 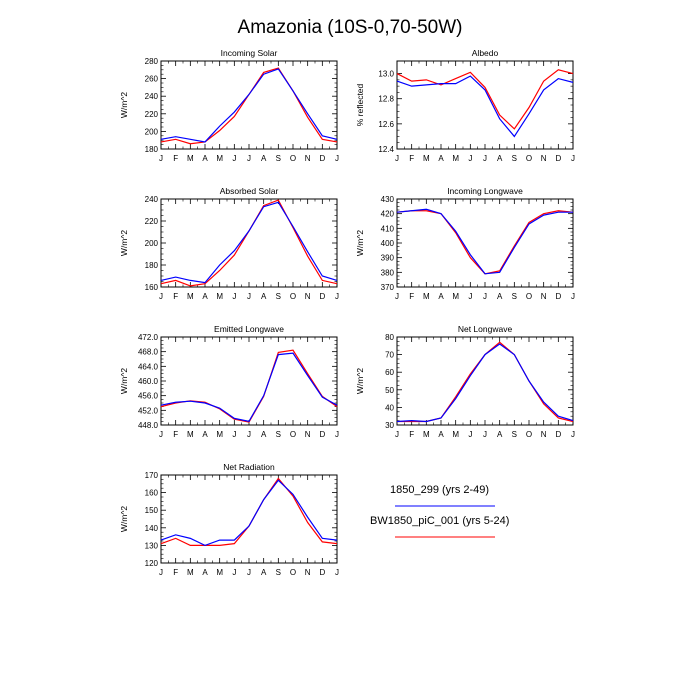 What do you see at coordinates (388, 214) in the screenshot?
I see `y-tick-label: 420` at bounding box center [388, 214].